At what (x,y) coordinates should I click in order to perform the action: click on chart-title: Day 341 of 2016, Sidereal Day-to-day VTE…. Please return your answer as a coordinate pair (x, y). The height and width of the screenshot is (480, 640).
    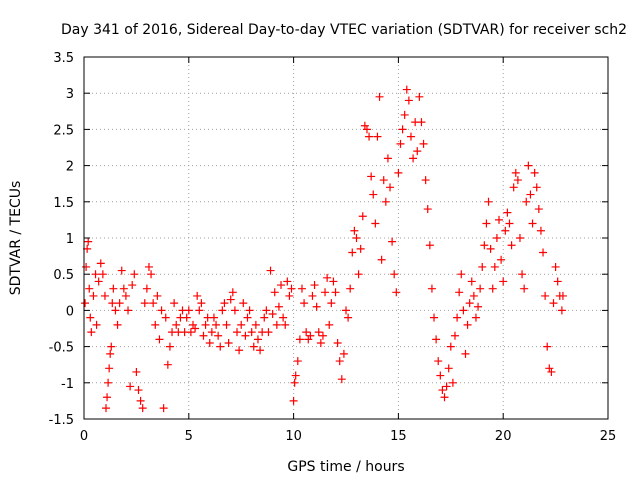
    Looking at the image, I should click on (344, 30).